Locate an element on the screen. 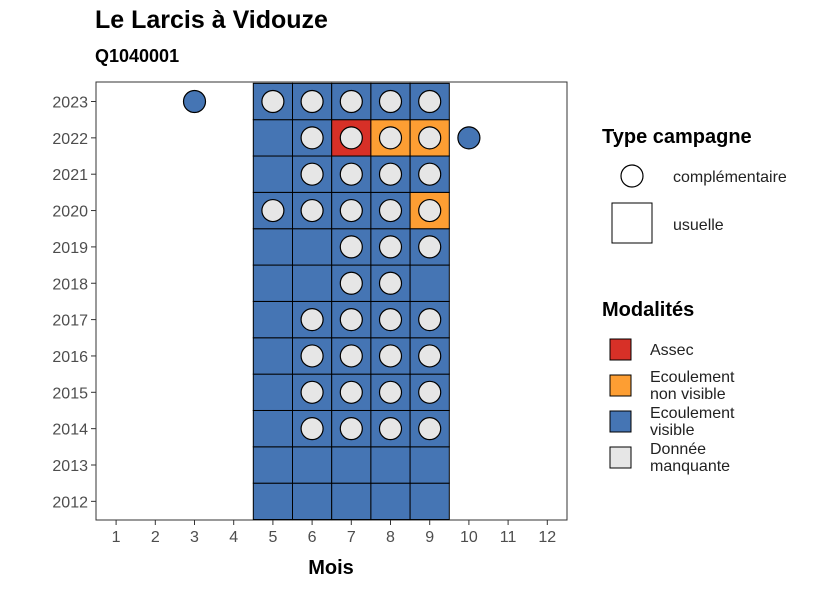 The image size is (826, 590). y-tick-label-2022: 2022 is located at coordinates (70, 139).